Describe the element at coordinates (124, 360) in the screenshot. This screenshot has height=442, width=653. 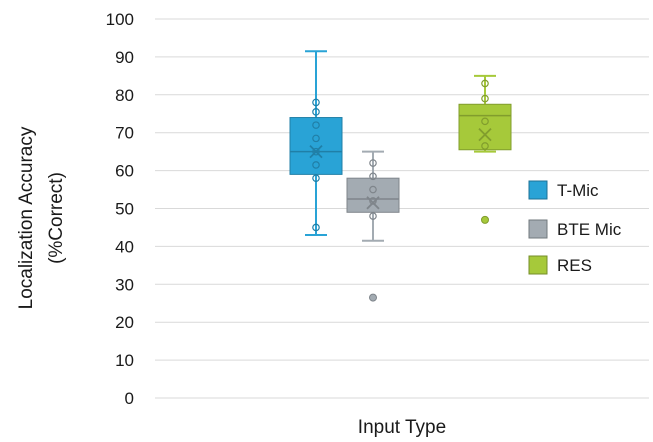
I see `y-tick-label: 10` at that location.